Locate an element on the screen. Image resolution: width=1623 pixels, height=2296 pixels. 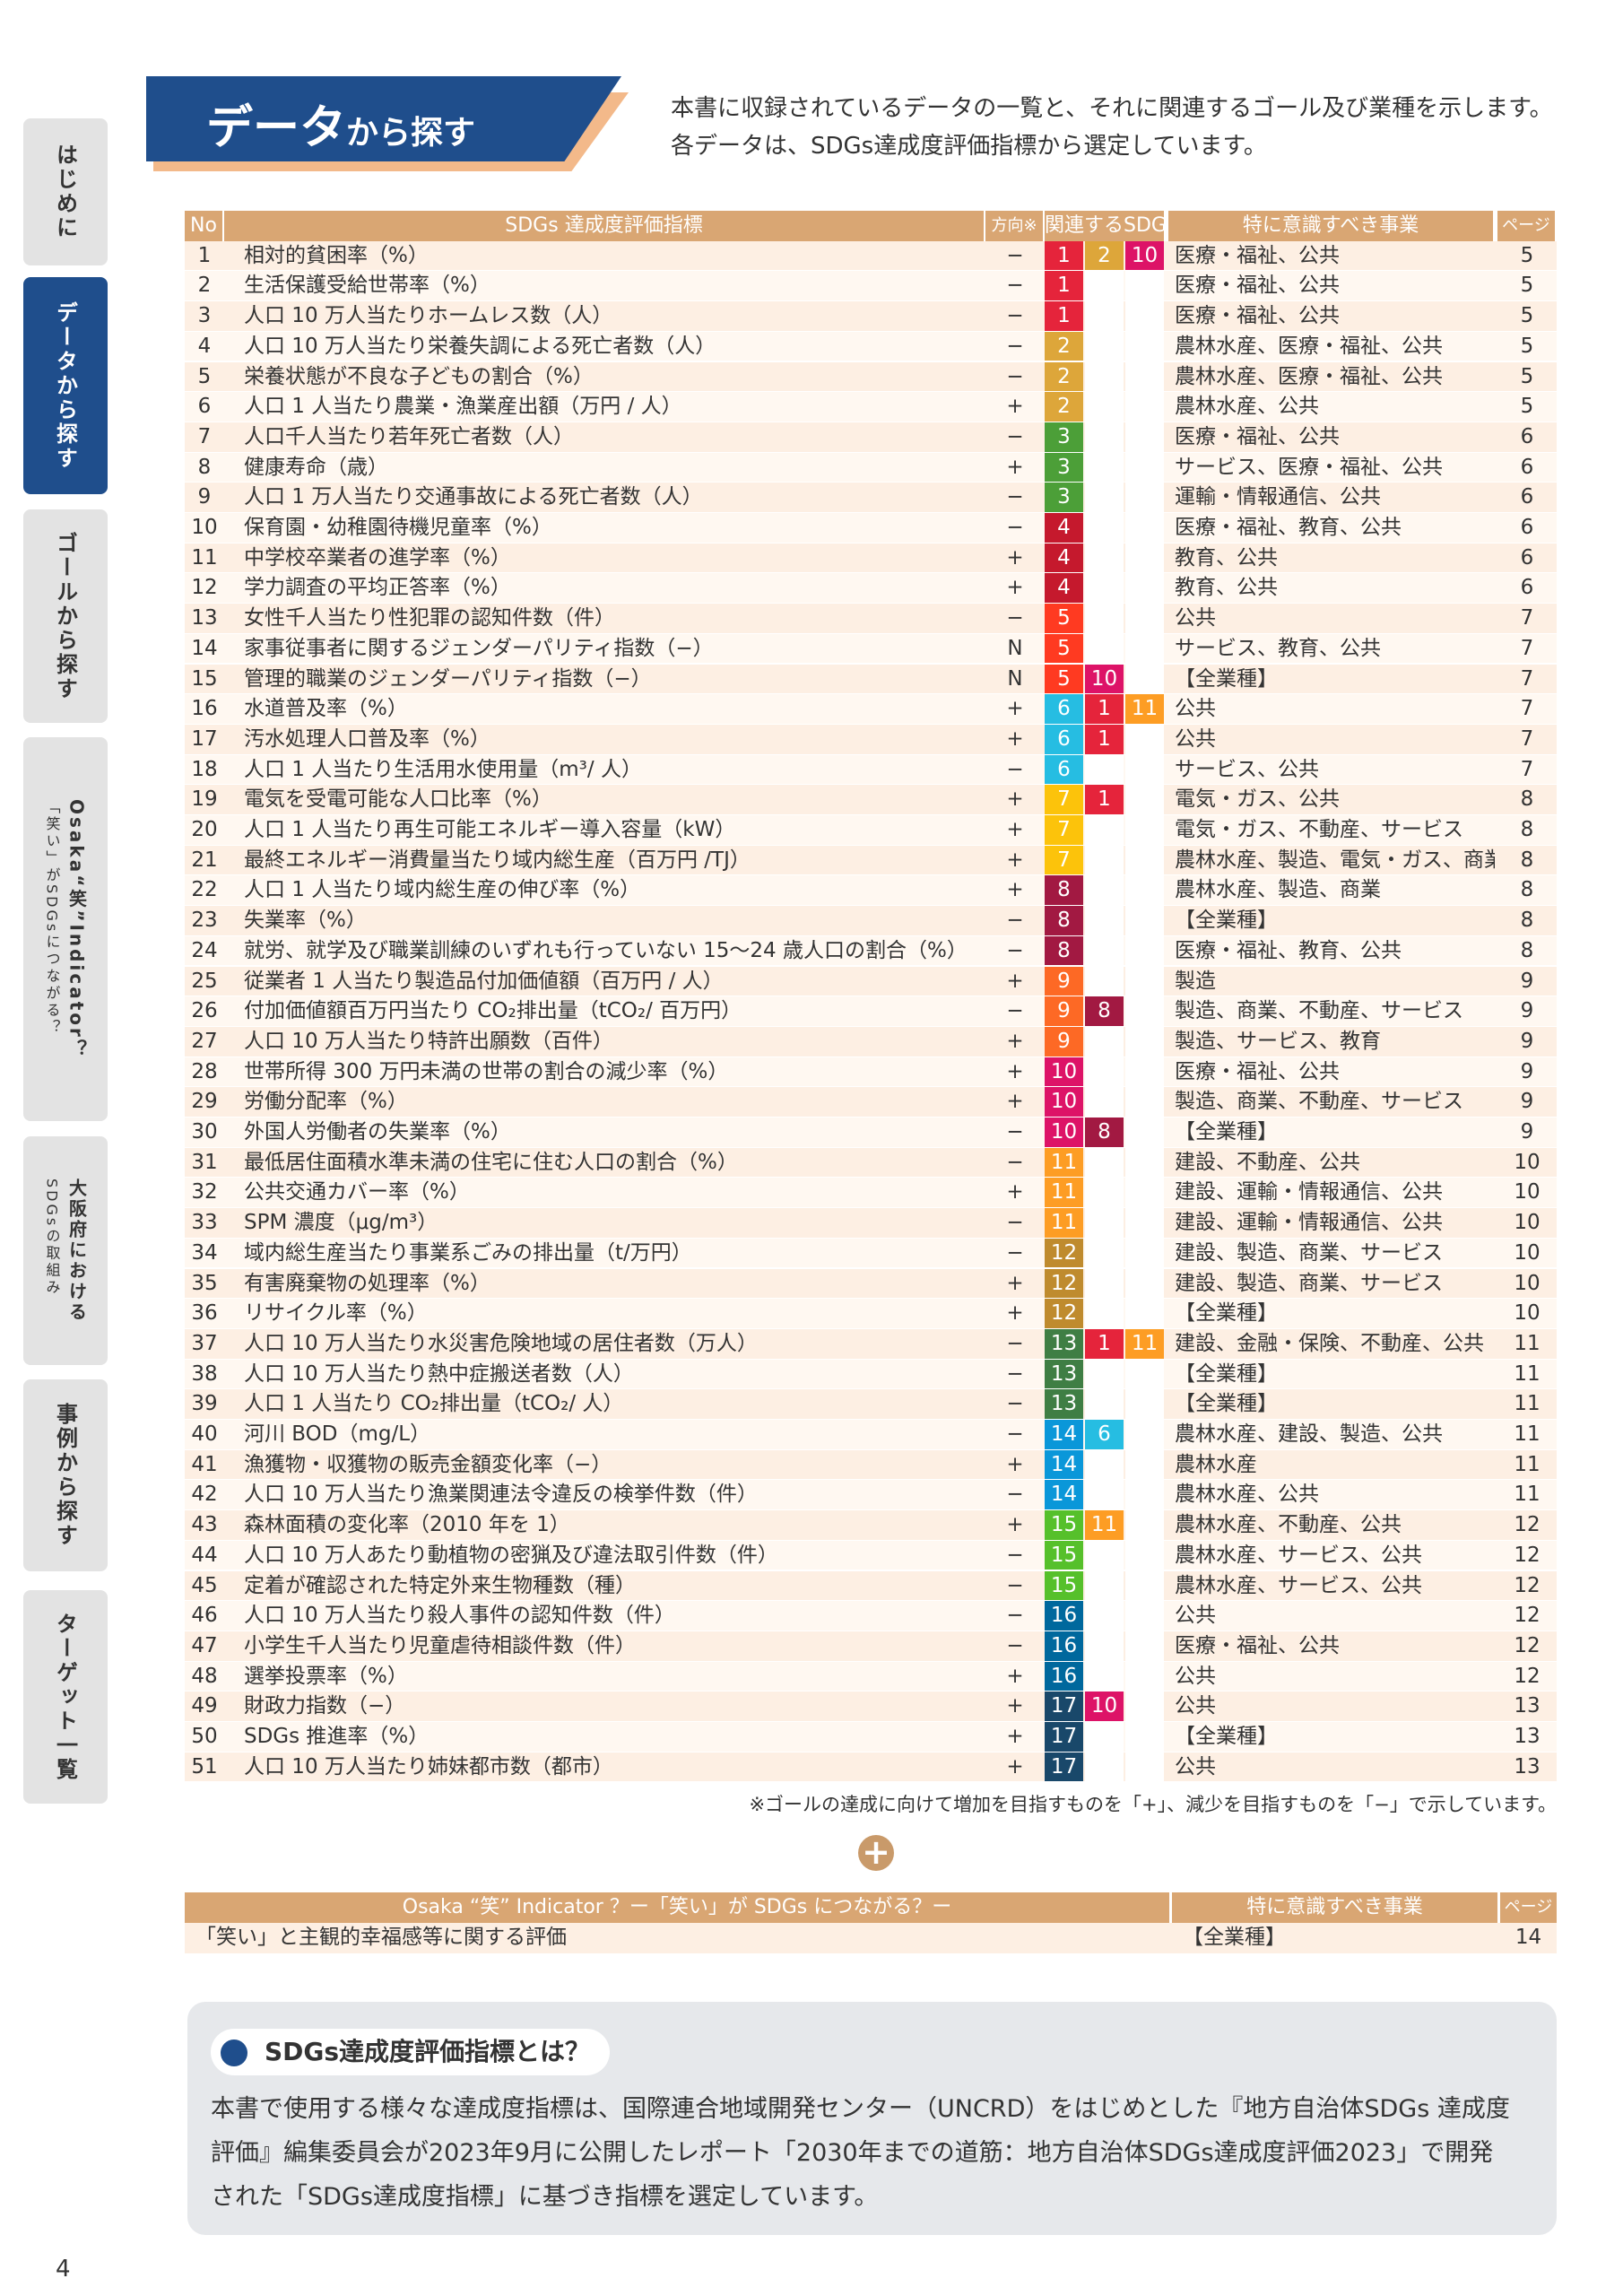
sdg-goal: 8 is located at coordinates (1104, 1011).